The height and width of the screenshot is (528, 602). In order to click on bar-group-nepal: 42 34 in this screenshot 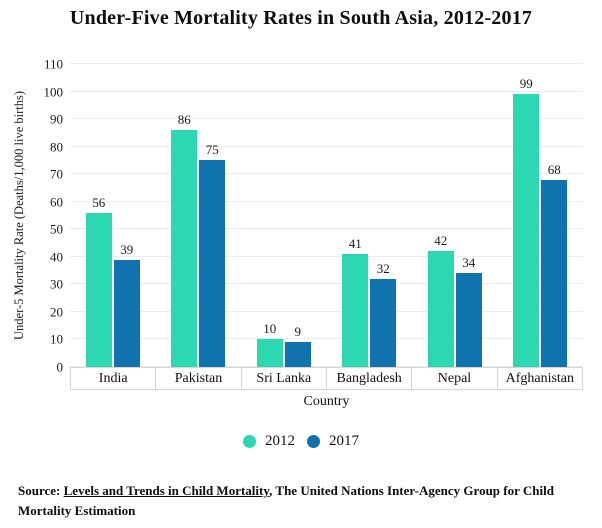, I will do `click(455, 215)`.